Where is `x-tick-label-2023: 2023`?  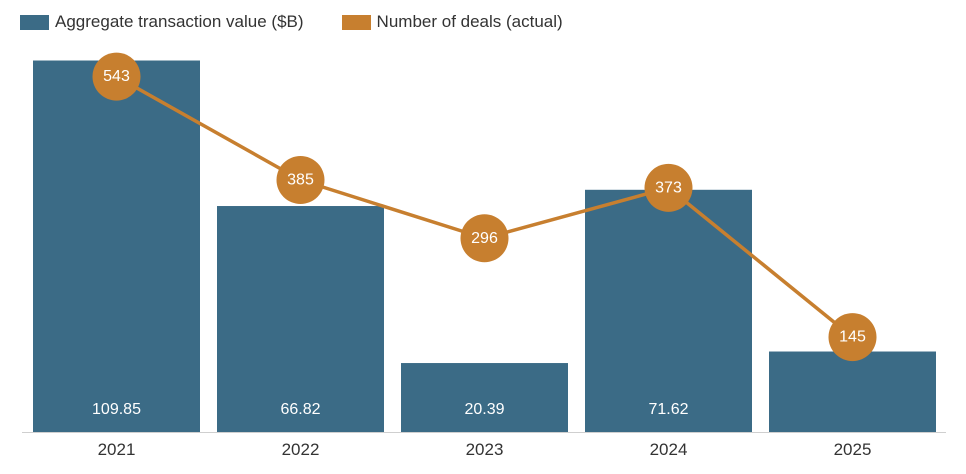 x-tick-label-2023: 2023 is located at coordinates (485, 449).